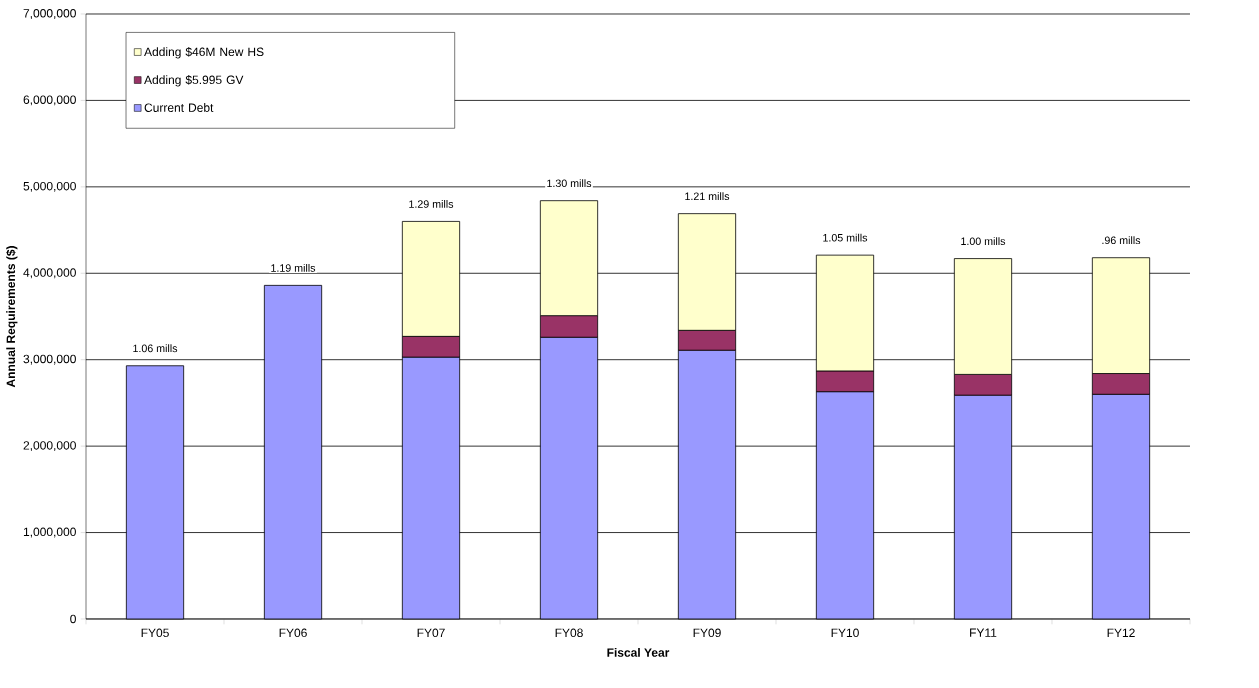  I want to click on x-axis-title: Fiscal Year, so click(638, 652).